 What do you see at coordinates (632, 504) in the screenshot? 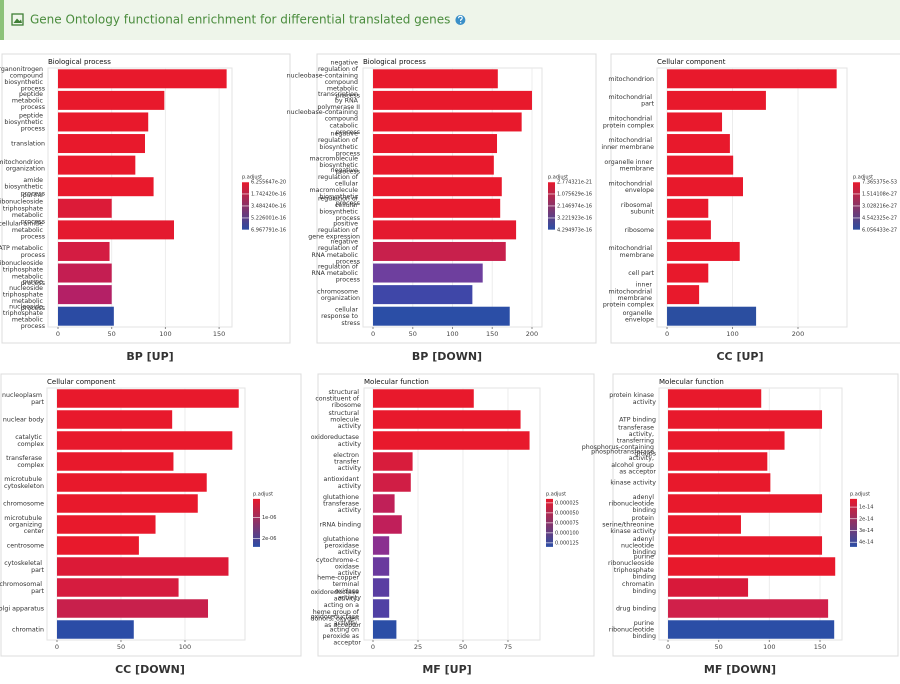
I see `category-label: adenyl ribonucleotide binding` at bounding box center [632, 504].